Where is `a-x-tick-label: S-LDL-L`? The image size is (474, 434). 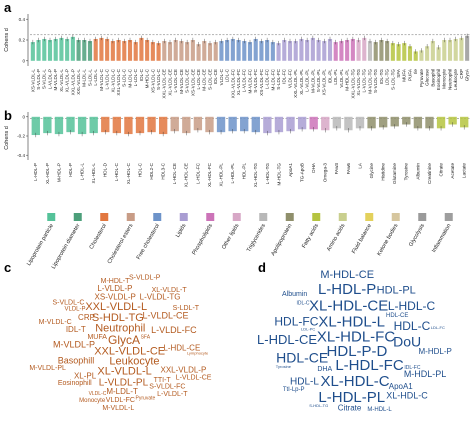 a-x-tick-label: S-LDL-L is located at coordinates (89, 78).